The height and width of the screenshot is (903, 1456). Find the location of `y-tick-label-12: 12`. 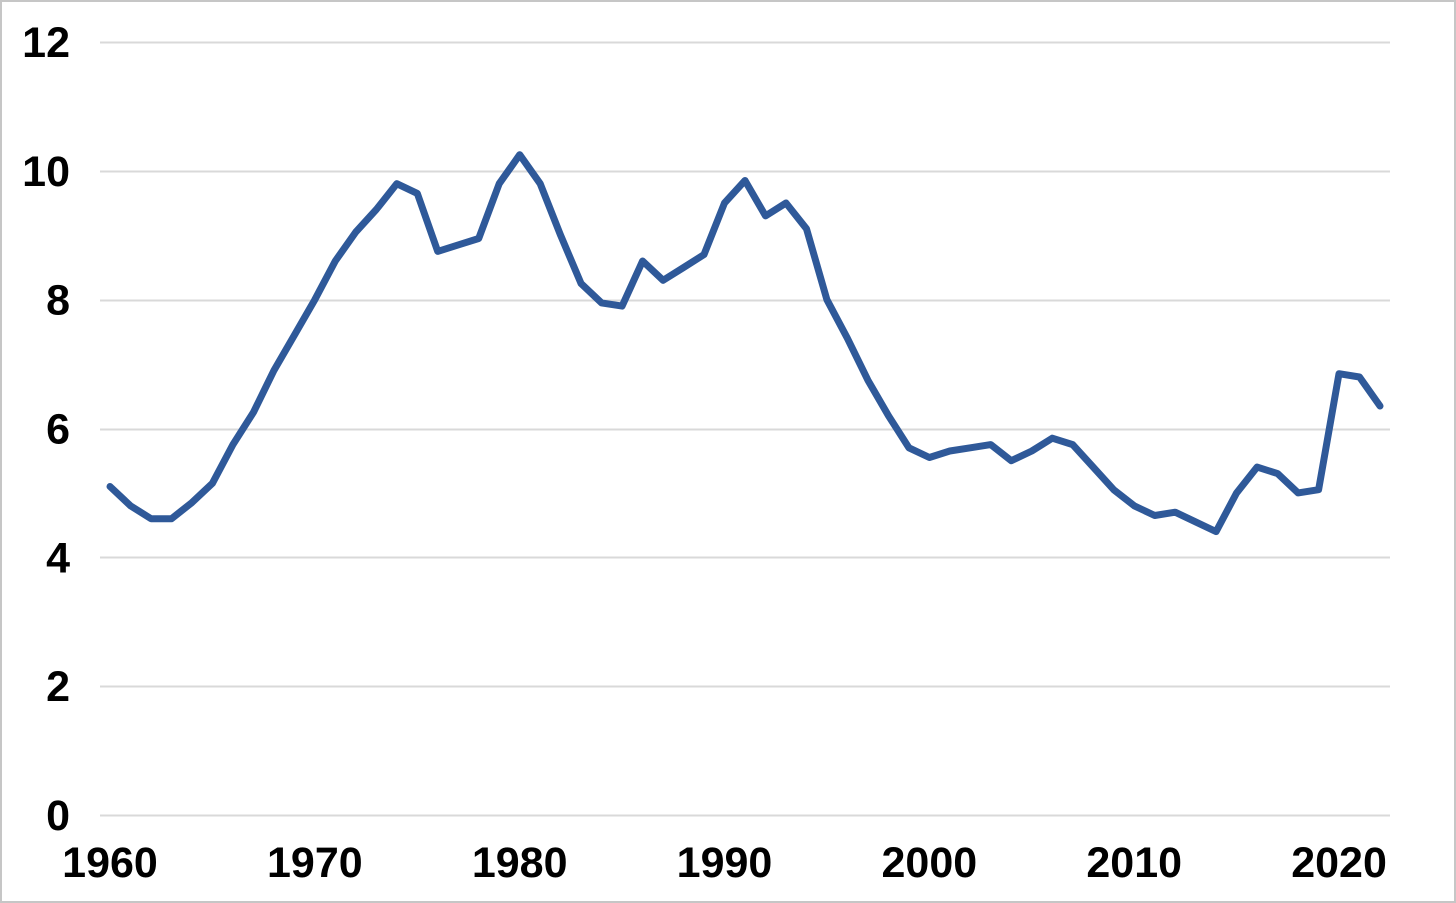

y-tick-label-12: 12 is located at coordinates (46, 43).